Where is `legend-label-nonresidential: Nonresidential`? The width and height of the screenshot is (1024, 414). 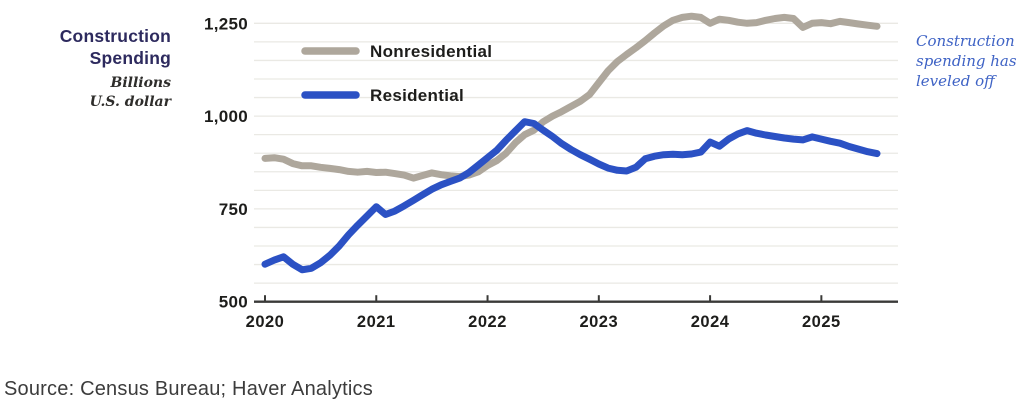
legend-label-nonresidential: Nonresidential is located at coordinates (431, 51).